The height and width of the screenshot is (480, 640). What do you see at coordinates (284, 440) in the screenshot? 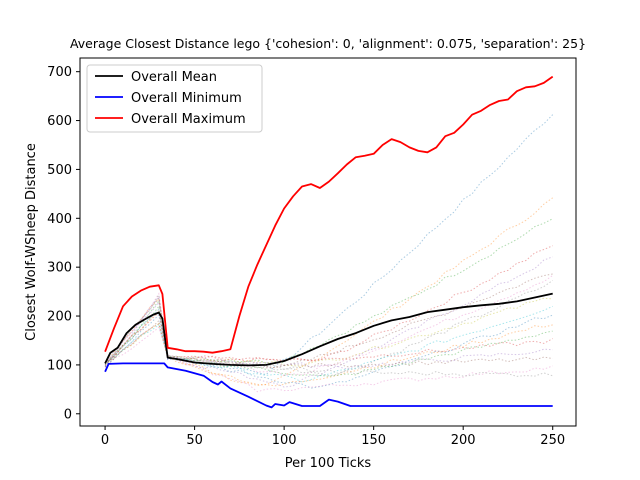
I see `x-tick-label: 100` at bounding box center [284, 440].